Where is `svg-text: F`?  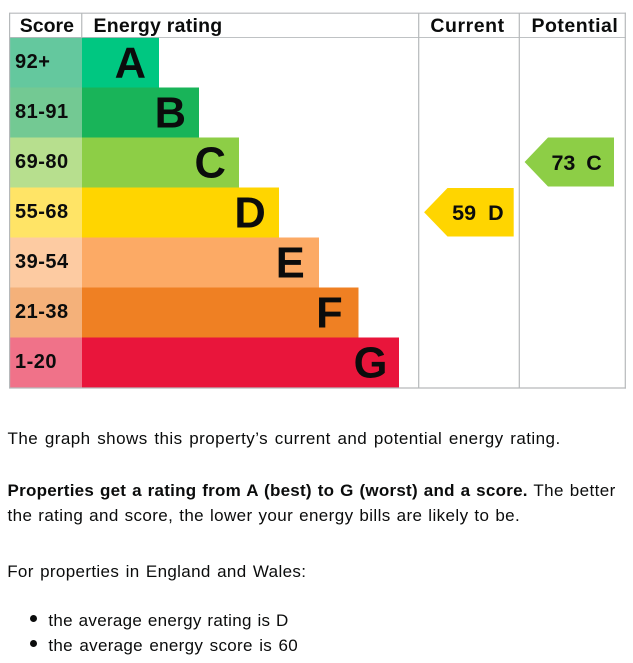 svg-text: F is located at coordinates (329, 314).